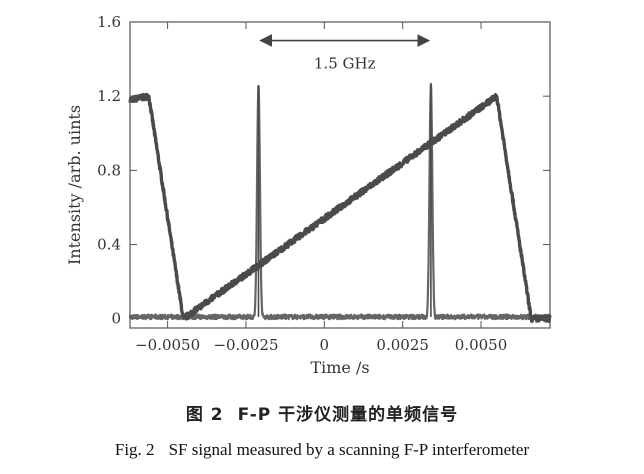 Image resolution: width=644 pixels, height=474 pixels. I want to click on caption-chinese-text: F-P 干涉仪测量的单频信号, so click(348, 415).